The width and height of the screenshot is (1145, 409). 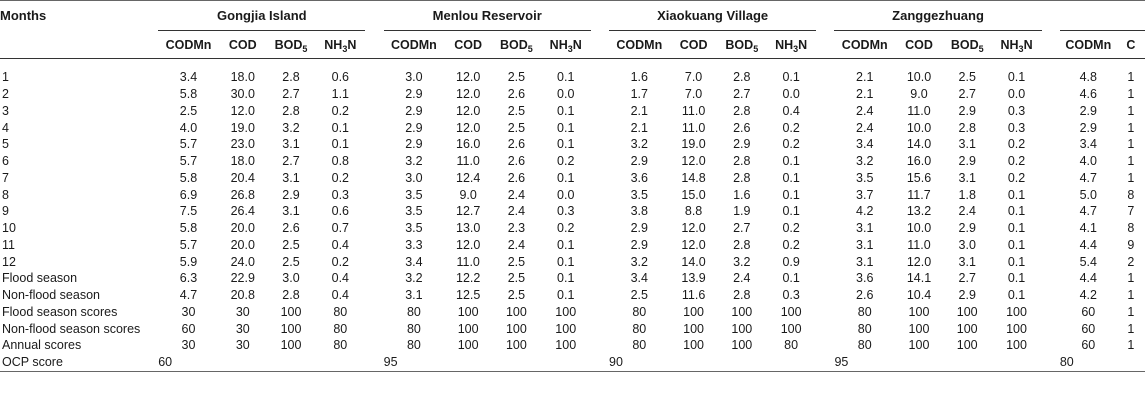 What do you see at coordinates (242, 261) in the screenshot?
I see `table-cell: 24.0` at bounding box center [242, 261].